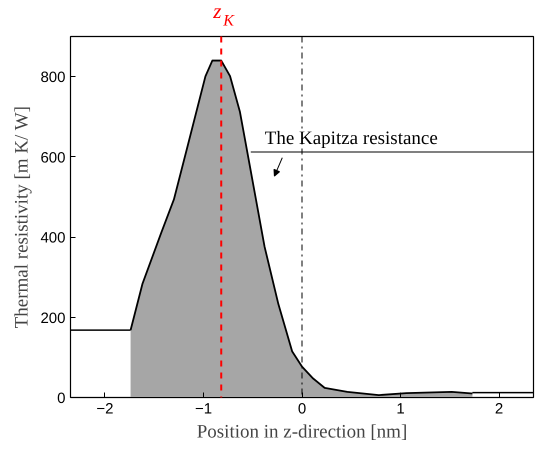 This screenshot has height=450, width=537. I want to click on y-tick-label: 600, so click(53, 157).